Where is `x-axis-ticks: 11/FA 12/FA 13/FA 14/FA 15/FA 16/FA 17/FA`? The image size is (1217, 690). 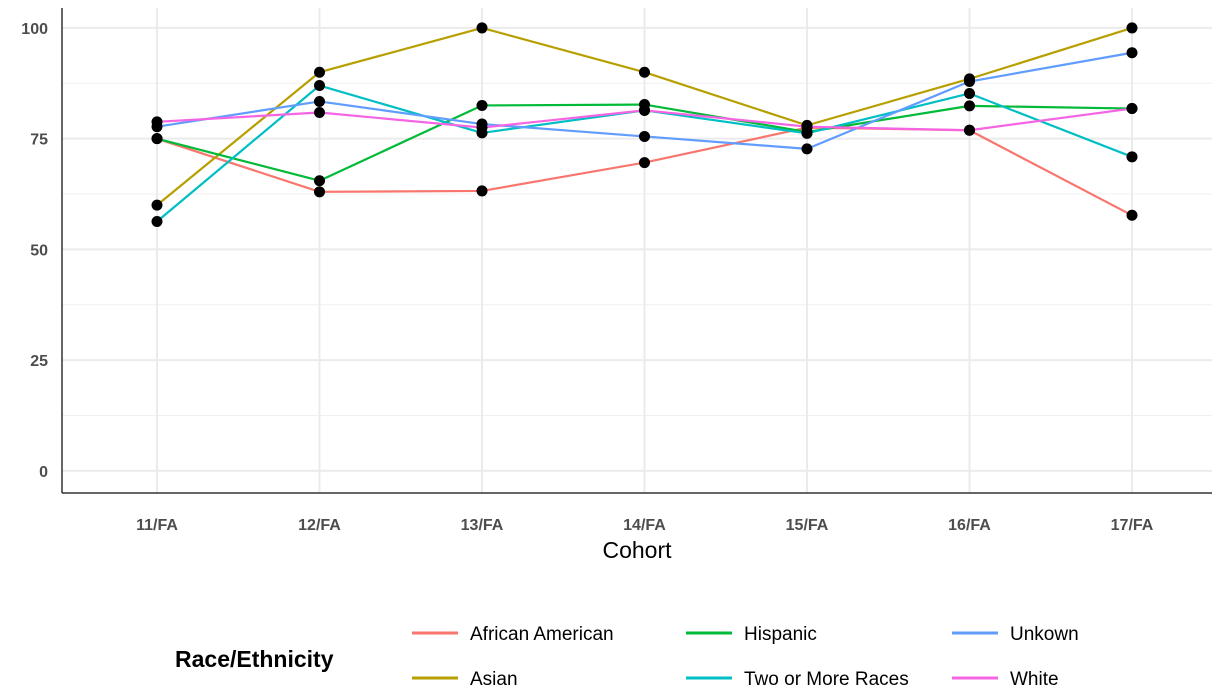 x-axis-ticks: 11/FA 12/FA 13/FA 14/FA 15/FA 16/FA 17/FA is located at coordinates (645, 525).